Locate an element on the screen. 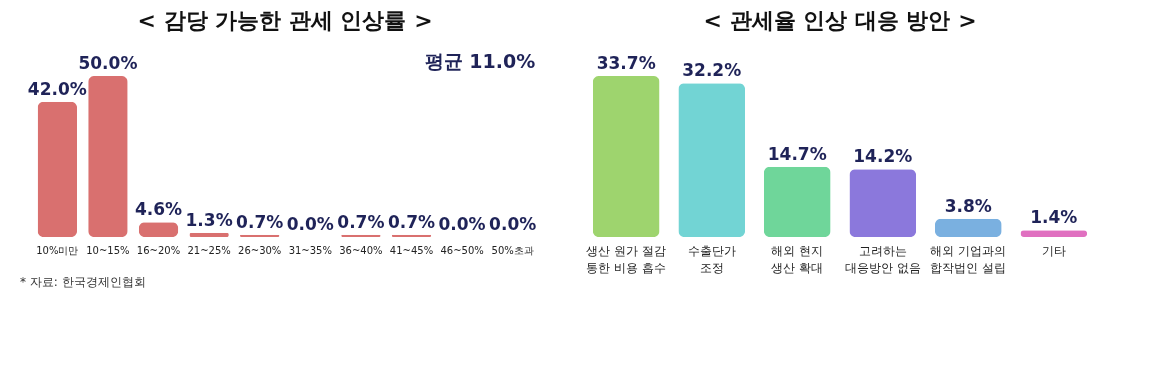 The width and height of the screenshot is (1173, 368). x-tick-label: 생산 원가 절감 통한 비용 흡수 is located at coordinates (626, 259).